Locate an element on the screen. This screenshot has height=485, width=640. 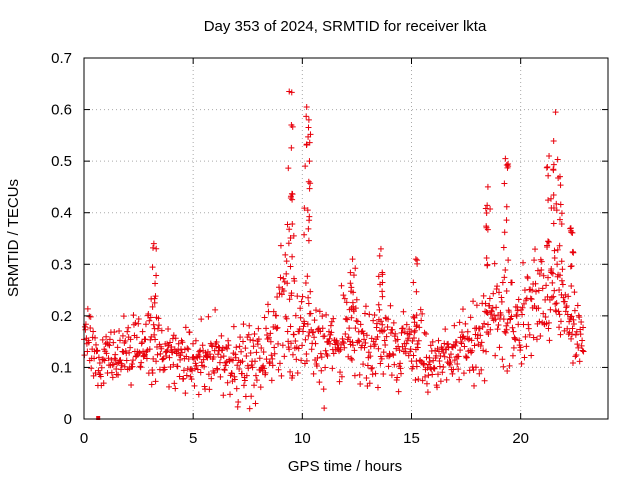
x-tick-label: 10 is located at coordinates (302, 438).